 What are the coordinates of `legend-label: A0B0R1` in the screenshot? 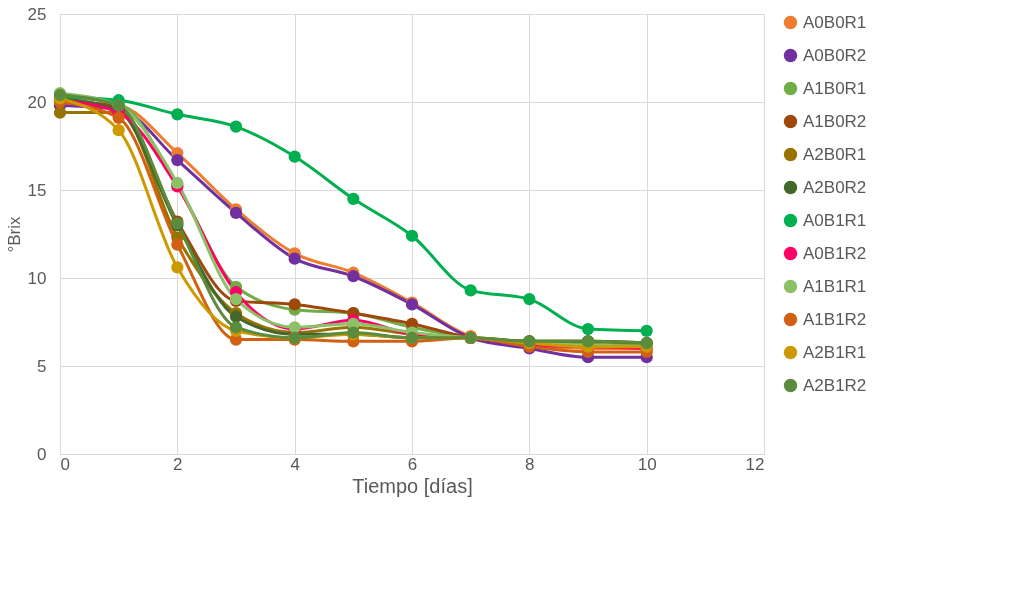 It's located at (835, 22).